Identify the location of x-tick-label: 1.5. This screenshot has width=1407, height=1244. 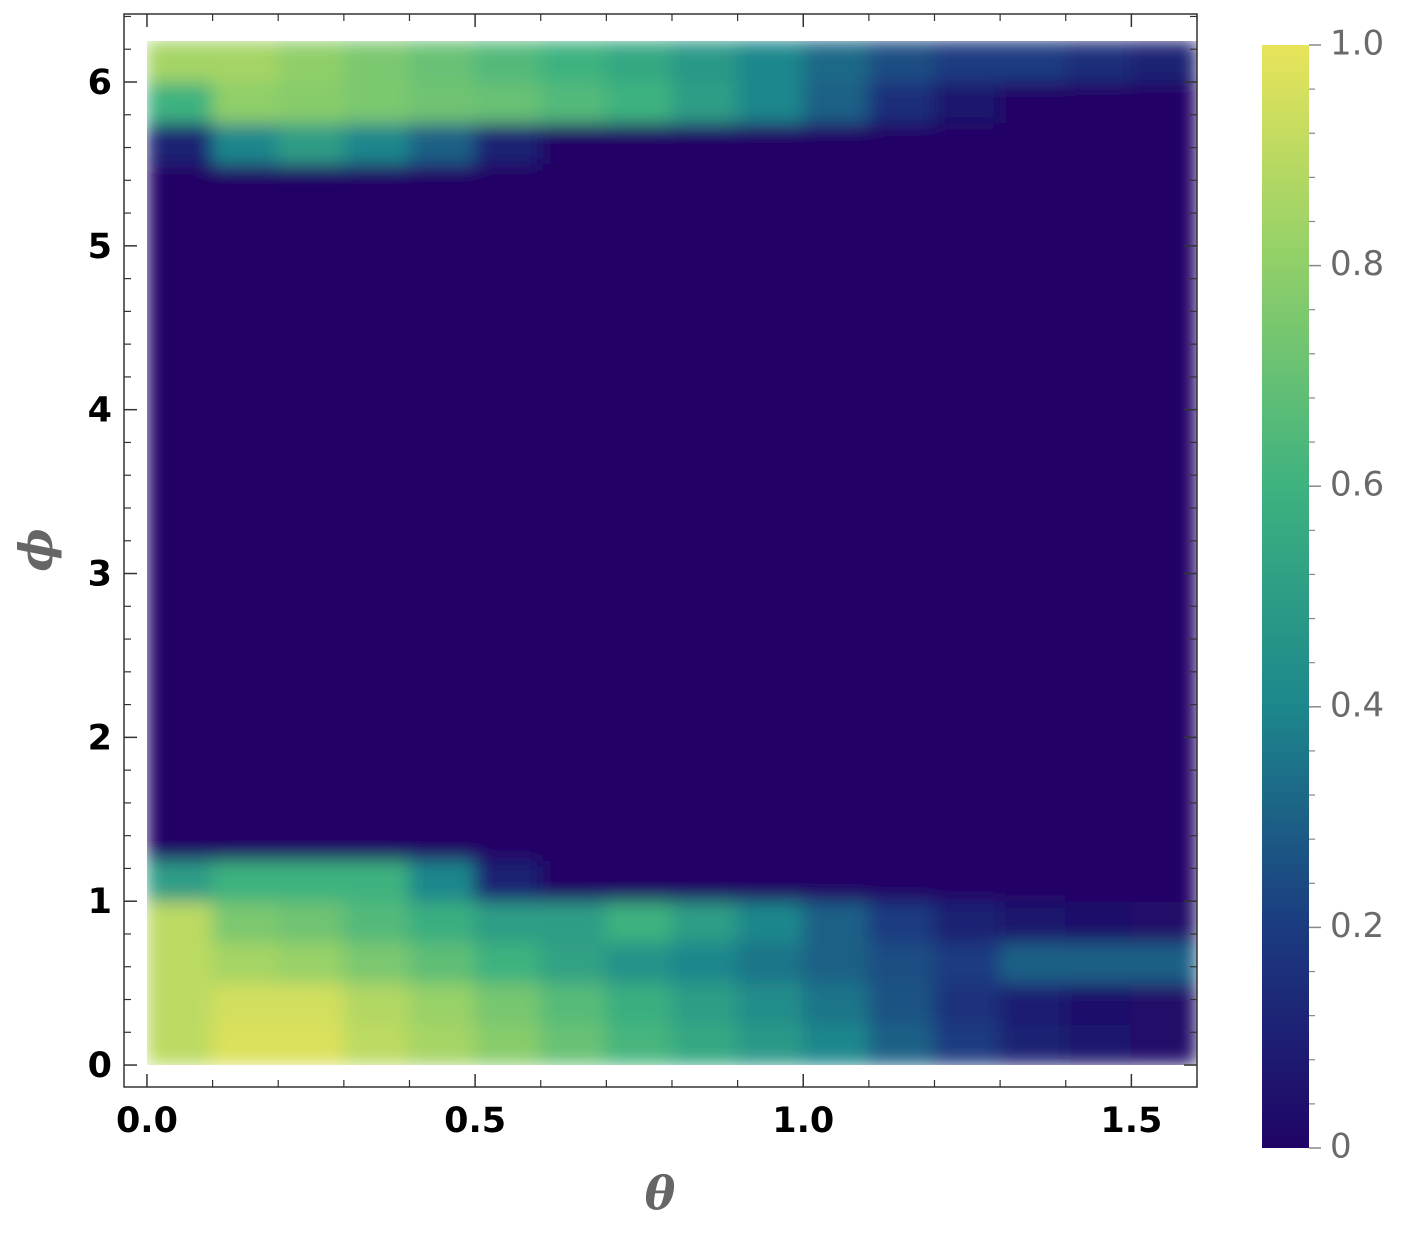
(1131, 1121).